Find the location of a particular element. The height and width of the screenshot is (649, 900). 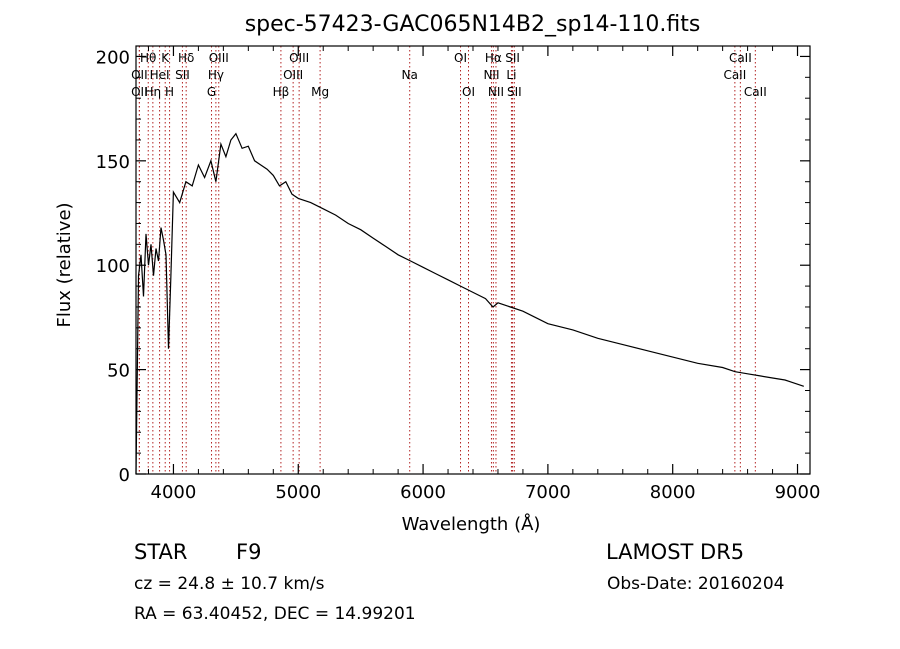

line-marker-label-24: SII is located at coordinates (514, 92).